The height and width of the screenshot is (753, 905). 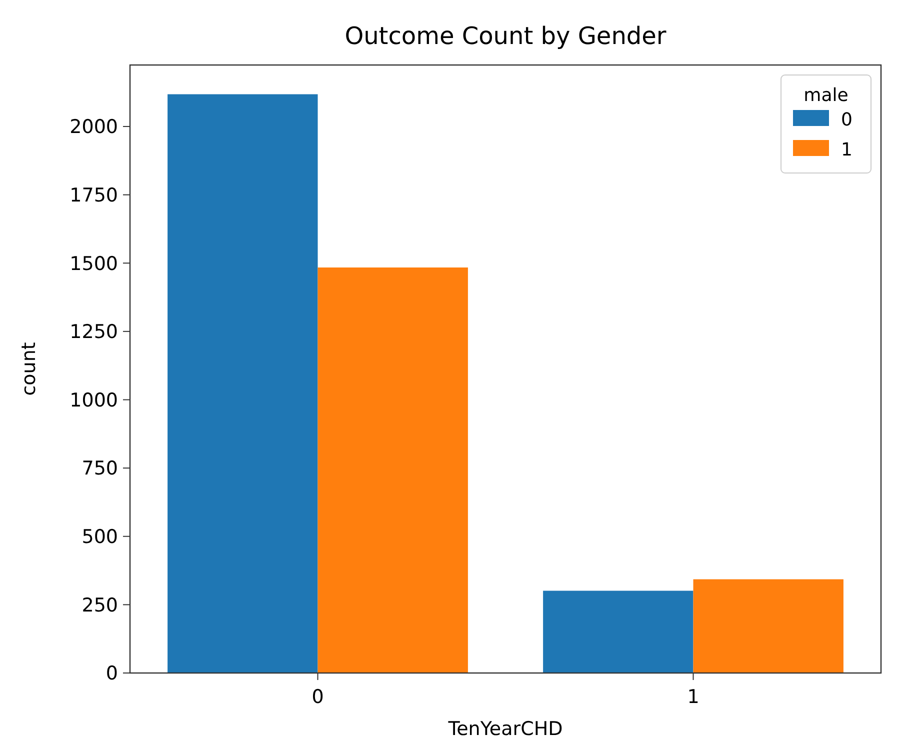 I want to click on y-tick-label: 1500, so click(x=94, y=263).